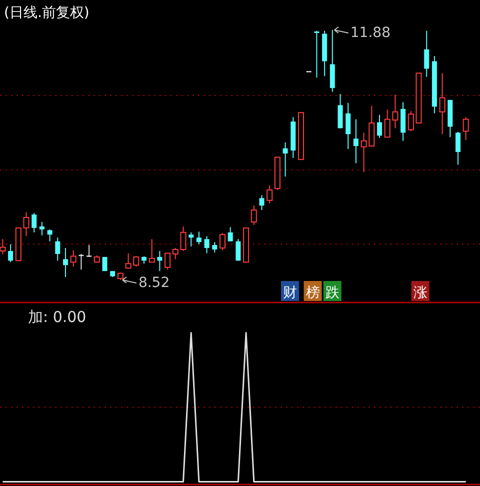 This screenshot has height=486, width=480. I want to click on text: 榜, so click(313, 293).